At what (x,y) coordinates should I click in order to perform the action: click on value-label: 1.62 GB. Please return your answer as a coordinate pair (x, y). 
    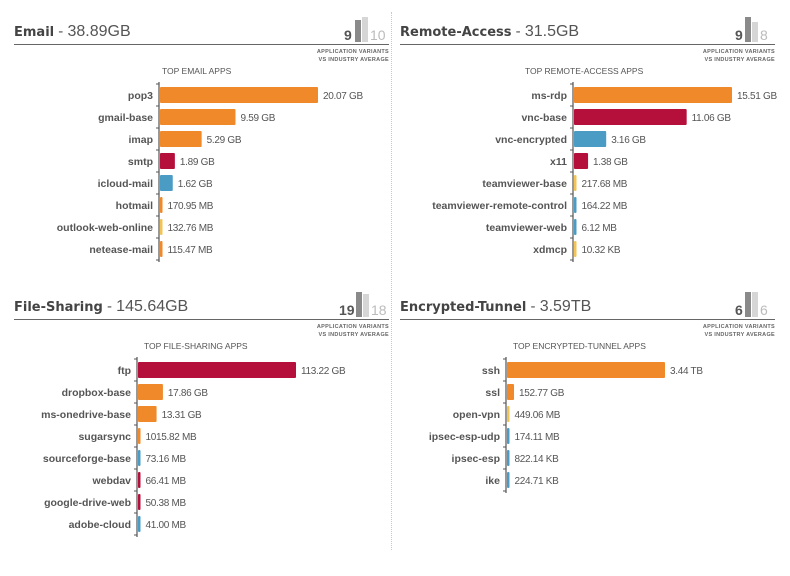
    Looking at the image, I should click on (195, 184).